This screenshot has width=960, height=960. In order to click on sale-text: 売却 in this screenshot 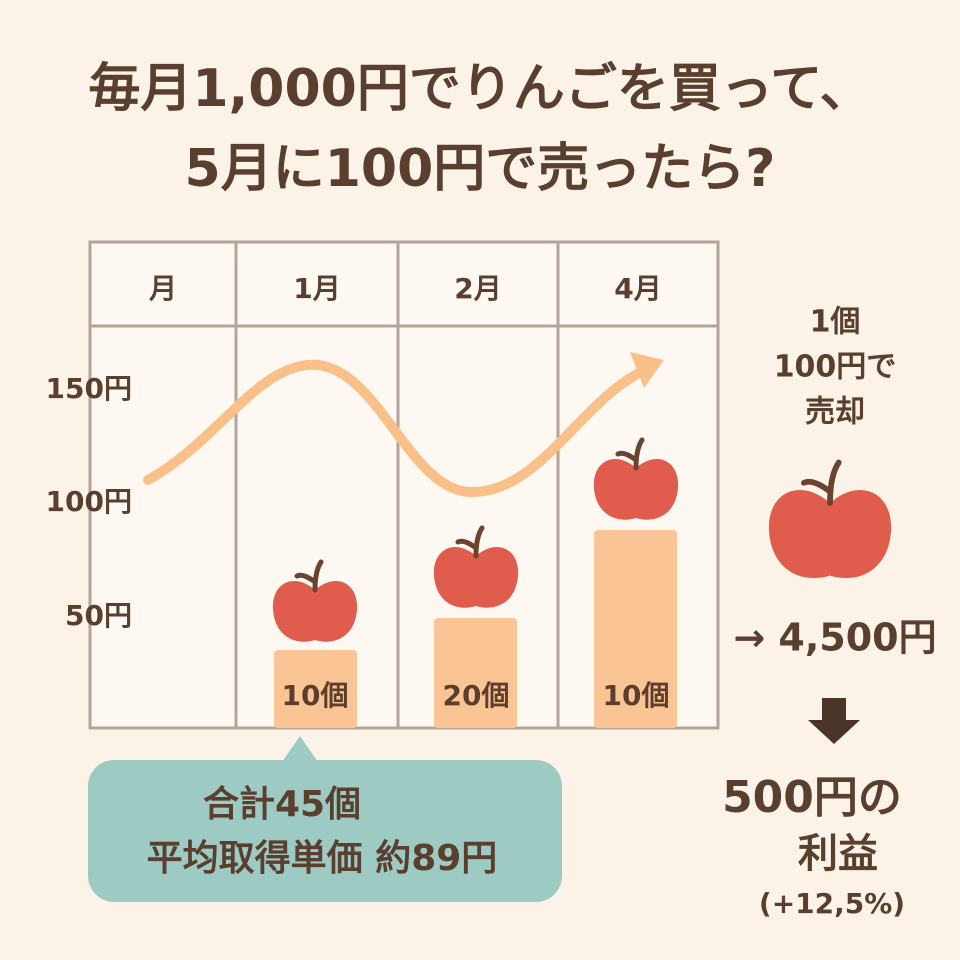, I will do `click(835, 412)`.